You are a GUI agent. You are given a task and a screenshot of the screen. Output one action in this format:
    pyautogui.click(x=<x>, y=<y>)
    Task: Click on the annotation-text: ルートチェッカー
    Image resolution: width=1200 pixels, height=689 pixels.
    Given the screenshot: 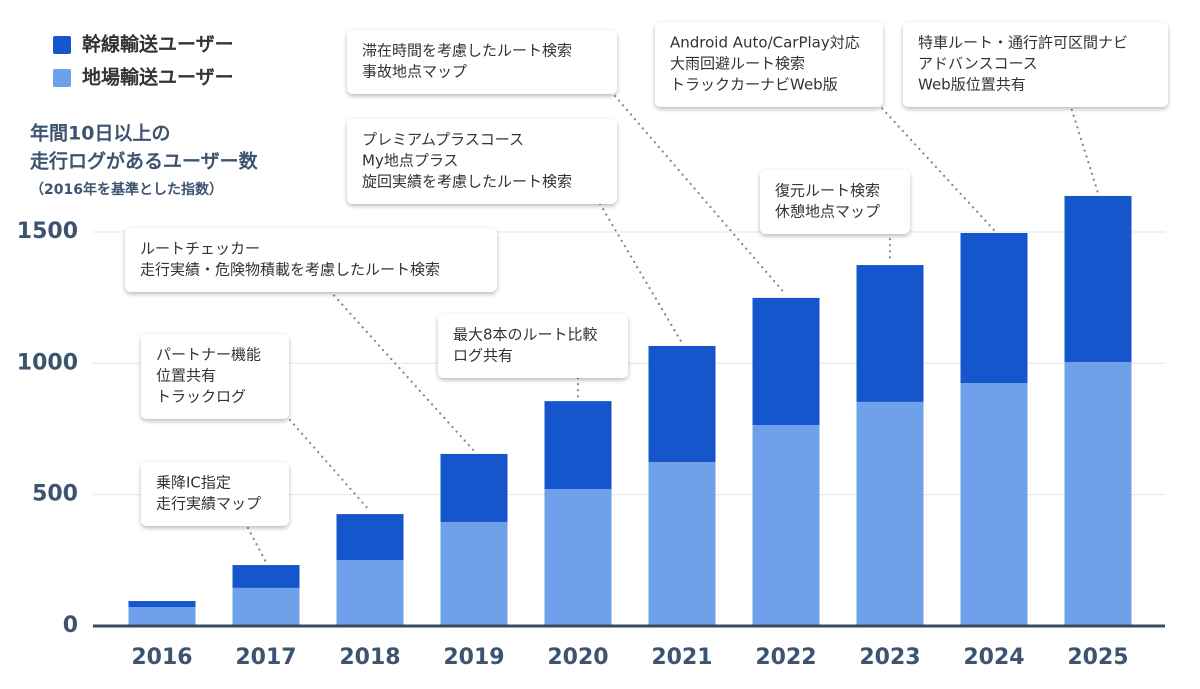 What is the action you would take?
    pyautogui.click(x=200, y=249)
    